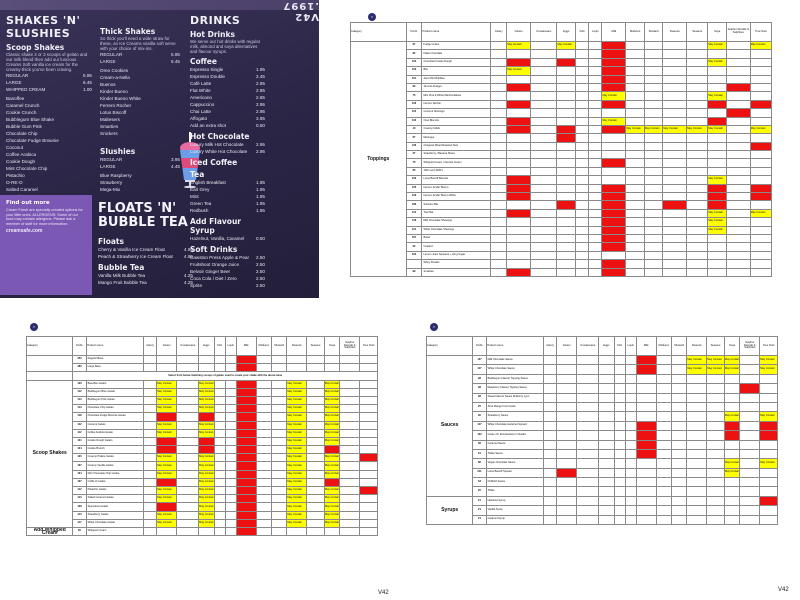  I want to click on flavour-item: Chocolate Fudge Brownie, so click(32, 140).